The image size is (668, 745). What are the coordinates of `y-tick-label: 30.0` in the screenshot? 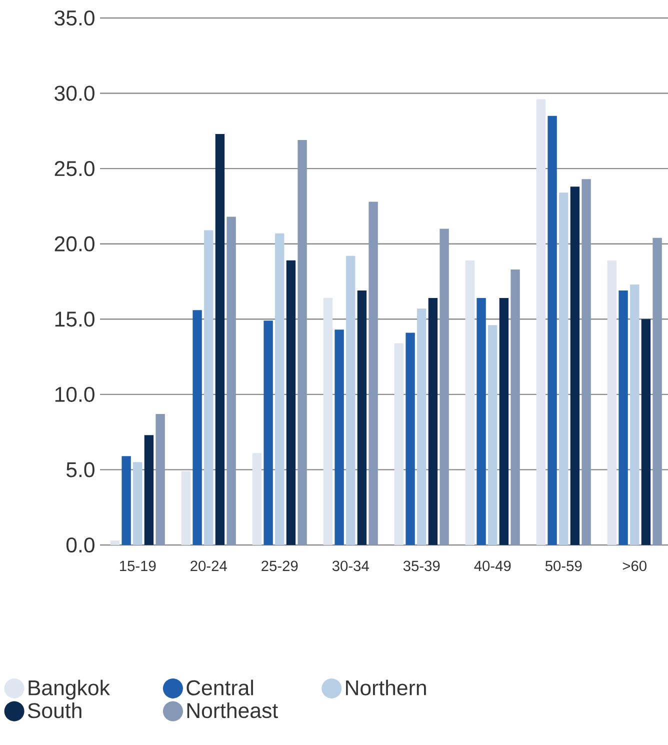 It's located at (74, 93).